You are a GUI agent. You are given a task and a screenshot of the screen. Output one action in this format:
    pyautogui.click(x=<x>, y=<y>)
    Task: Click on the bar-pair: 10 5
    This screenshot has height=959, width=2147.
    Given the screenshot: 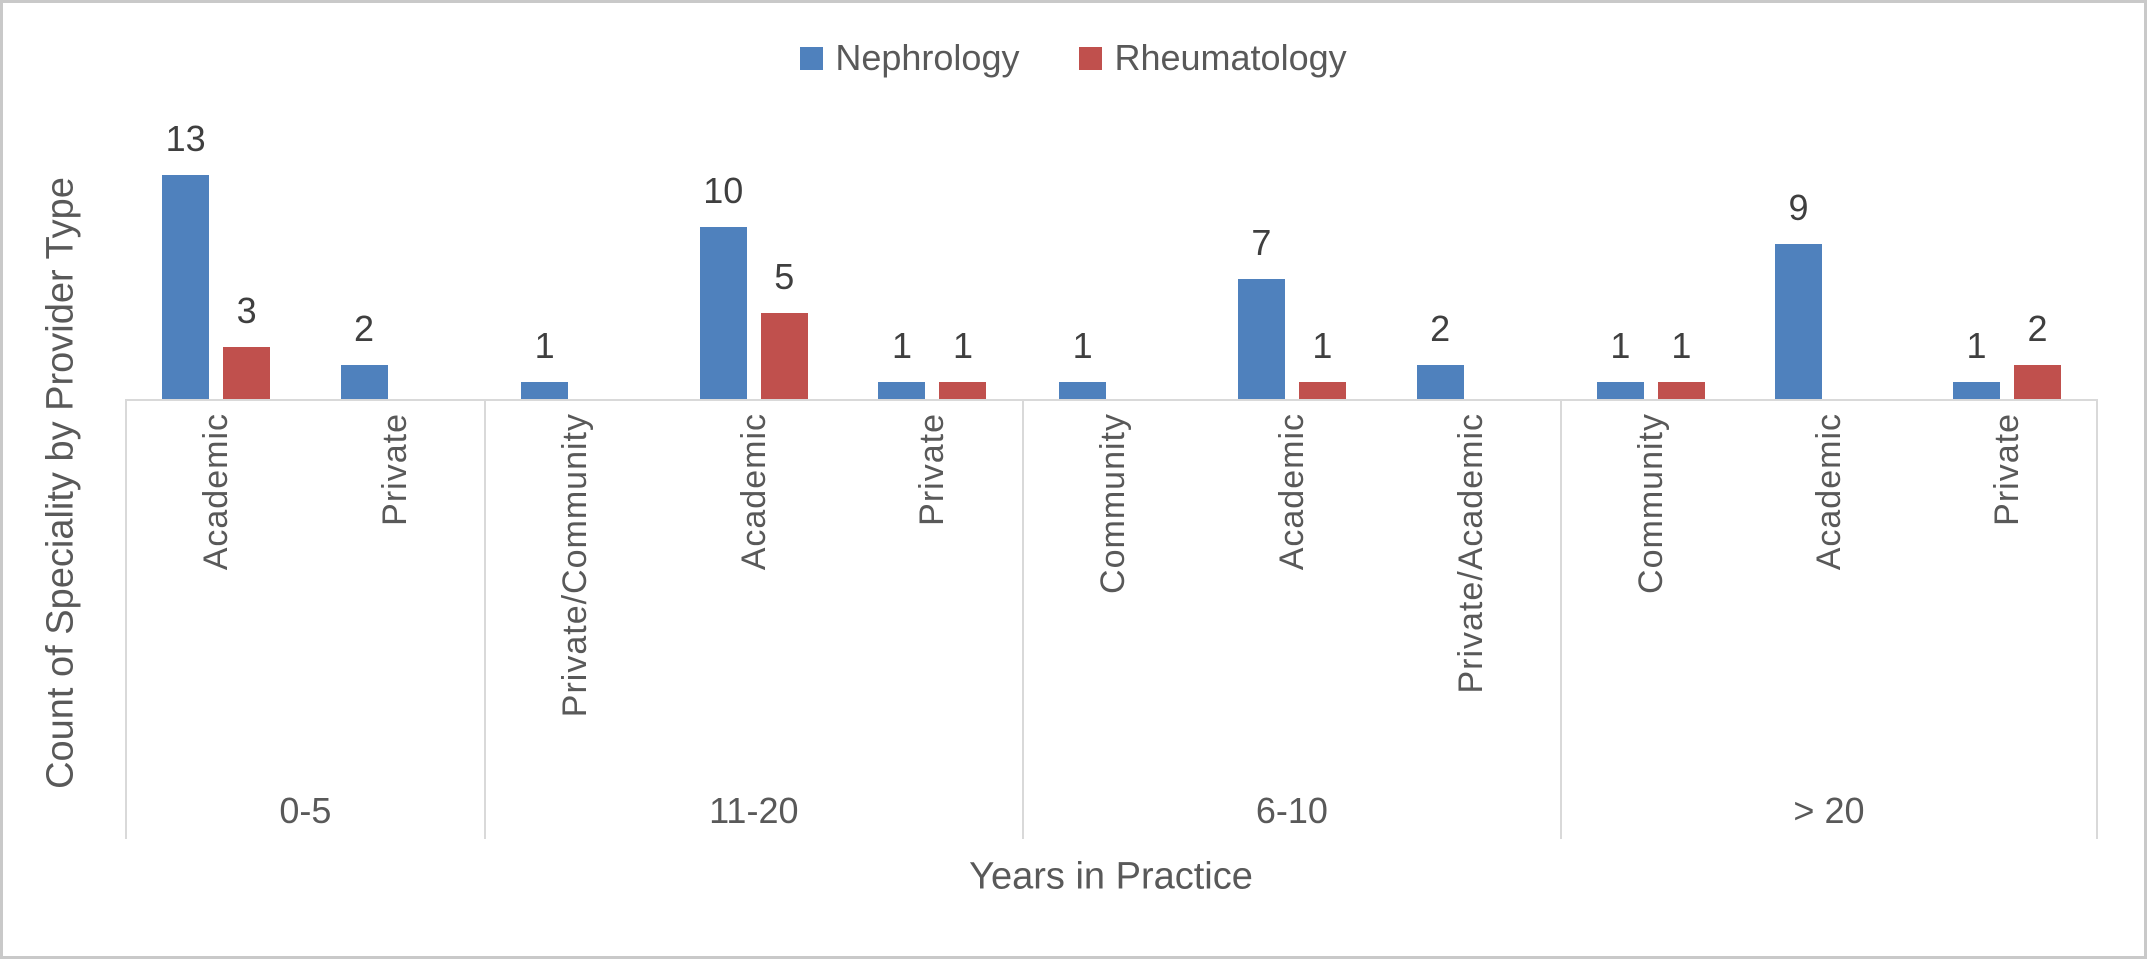 What is the action you would take?
    pyautogui.click(x=753, y=286)
    